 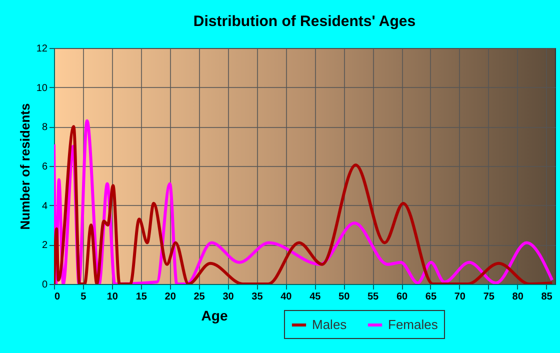 I want to click on y-tick-label: 4, so click(x=45, y=206).